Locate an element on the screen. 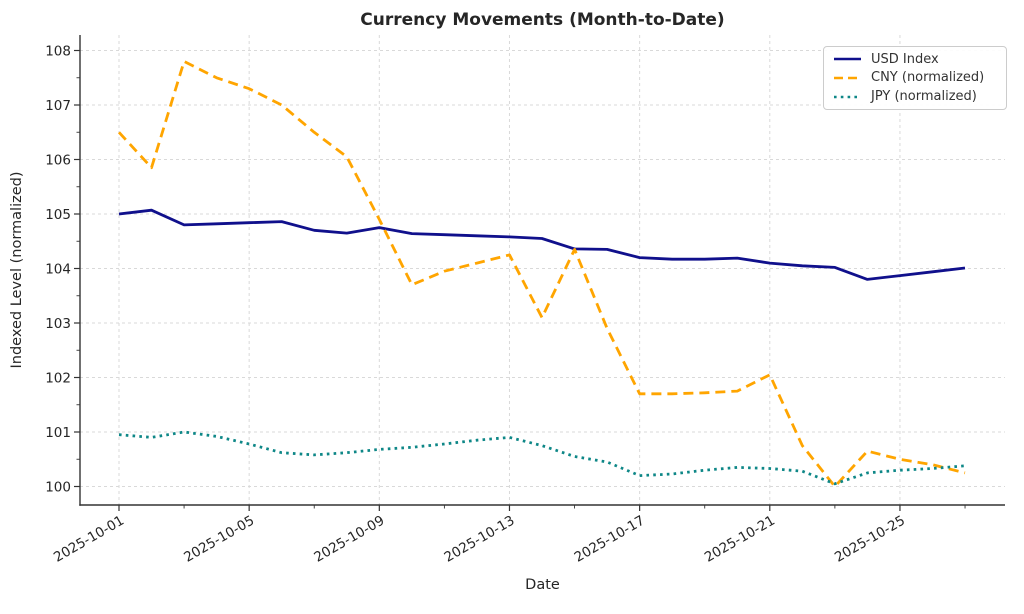  legend-line-jpy-icon is located at coordinates (847, 96).